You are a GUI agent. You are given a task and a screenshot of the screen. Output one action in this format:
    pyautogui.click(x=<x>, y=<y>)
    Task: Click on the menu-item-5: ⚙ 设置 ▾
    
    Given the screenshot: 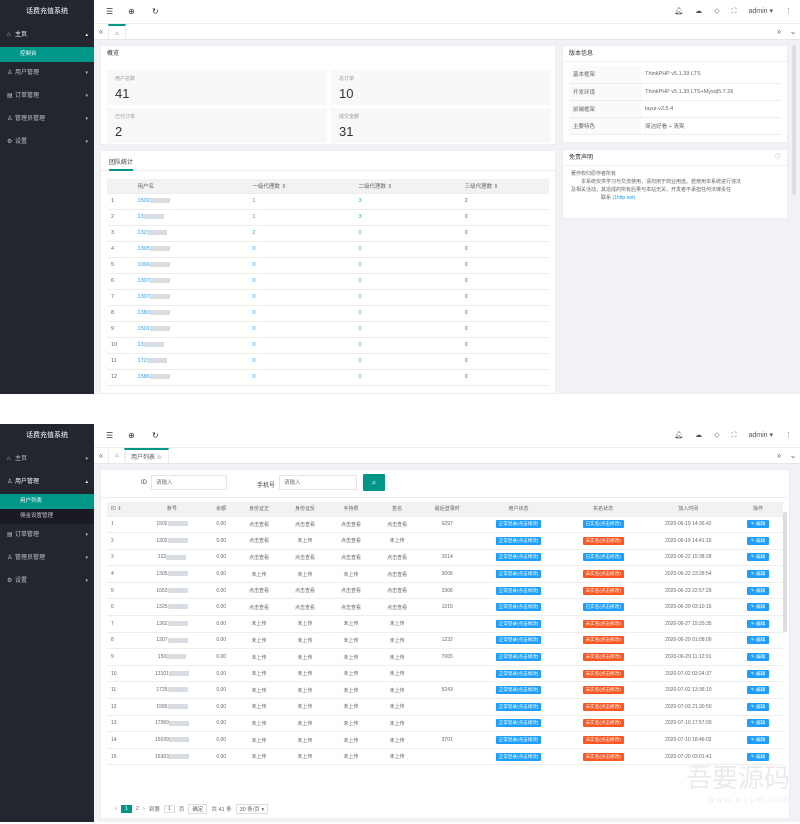 What is the action you would take?
    pyautogui.click(x=47, y=142)
    